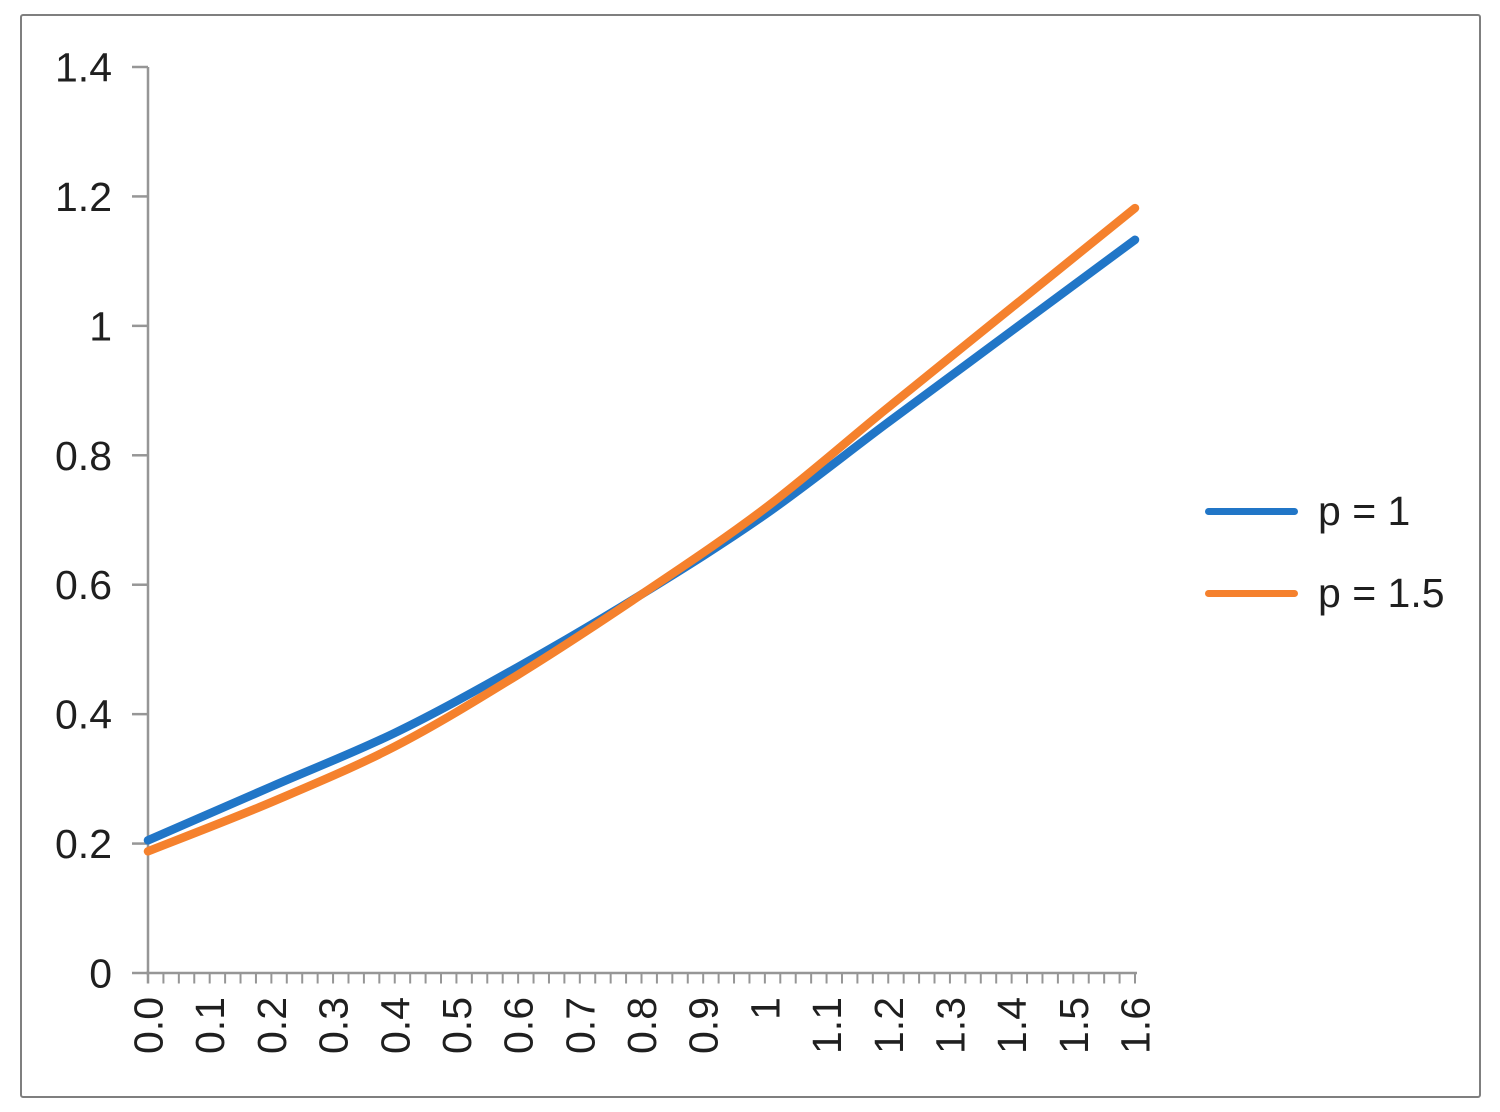 The height and width of the screenshot is (1112, 1500). I want to click on x-tick-label: 0.6, so click(519, 1025).